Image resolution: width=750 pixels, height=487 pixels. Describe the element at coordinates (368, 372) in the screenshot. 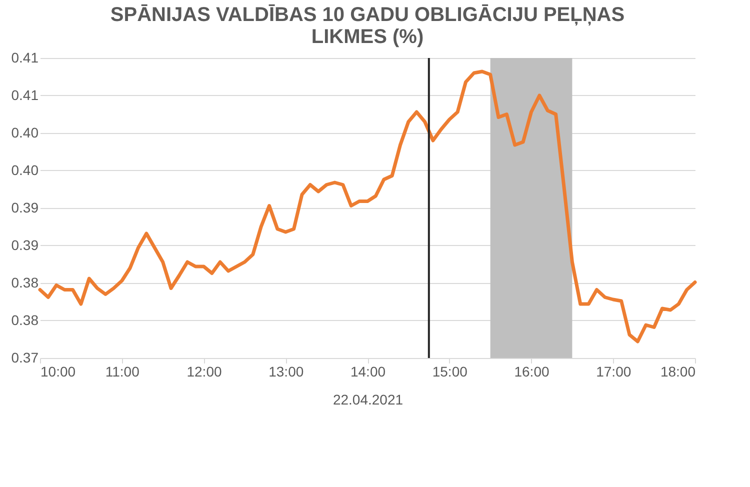

I see `x-tick-label: 14:00` at that location.